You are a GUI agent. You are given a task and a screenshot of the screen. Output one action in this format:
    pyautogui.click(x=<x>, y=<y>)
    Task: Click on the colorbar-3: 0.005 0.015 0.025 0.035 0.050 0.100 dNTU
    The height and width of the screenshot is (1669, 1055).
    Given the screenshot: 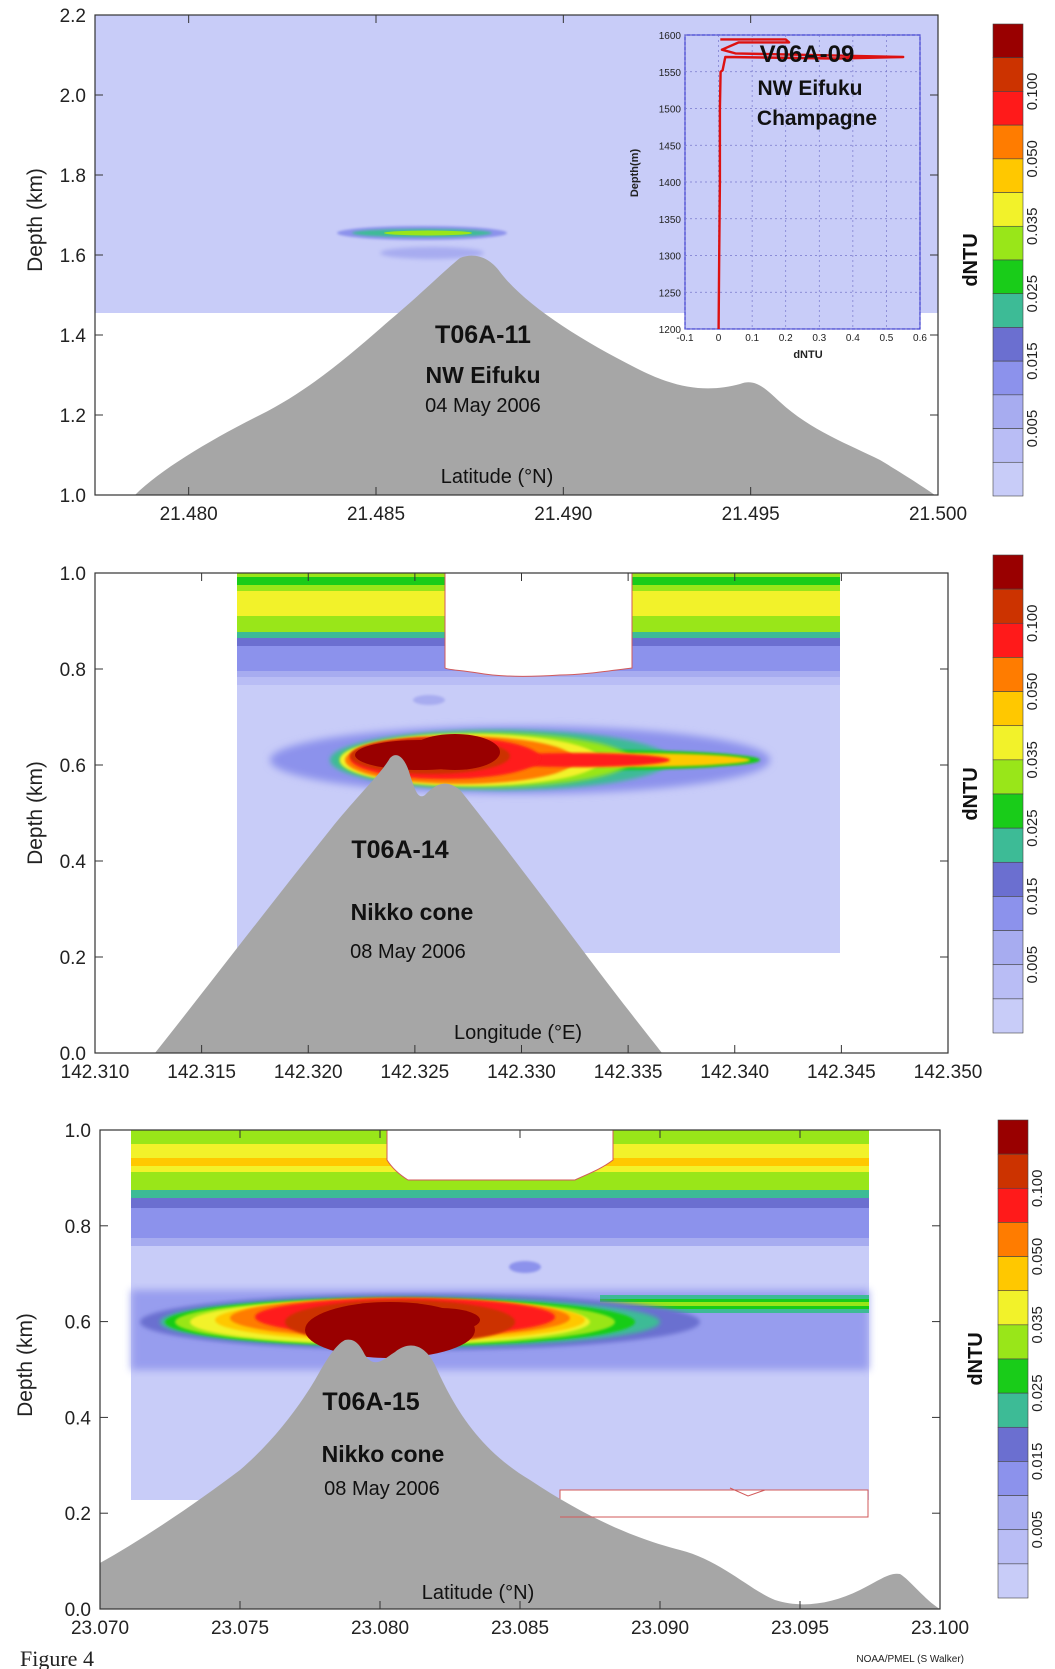 What is the action you would take?
    pyautogui.click(x=1005, y=1359)
    